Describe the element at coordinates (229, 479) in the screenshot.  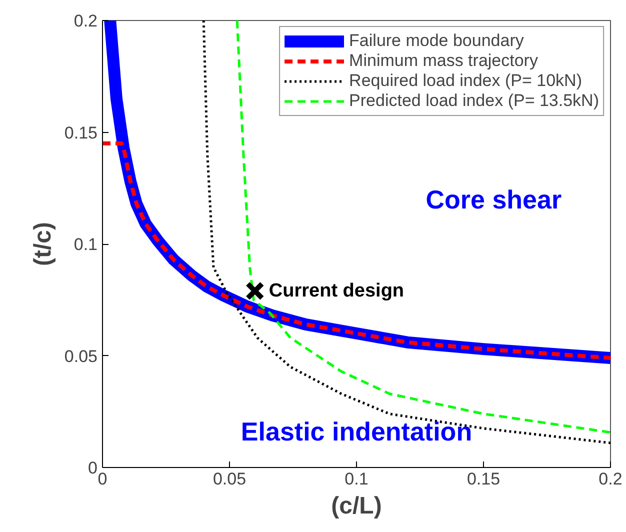
I see `x-tick-label: 0.05` at that location.